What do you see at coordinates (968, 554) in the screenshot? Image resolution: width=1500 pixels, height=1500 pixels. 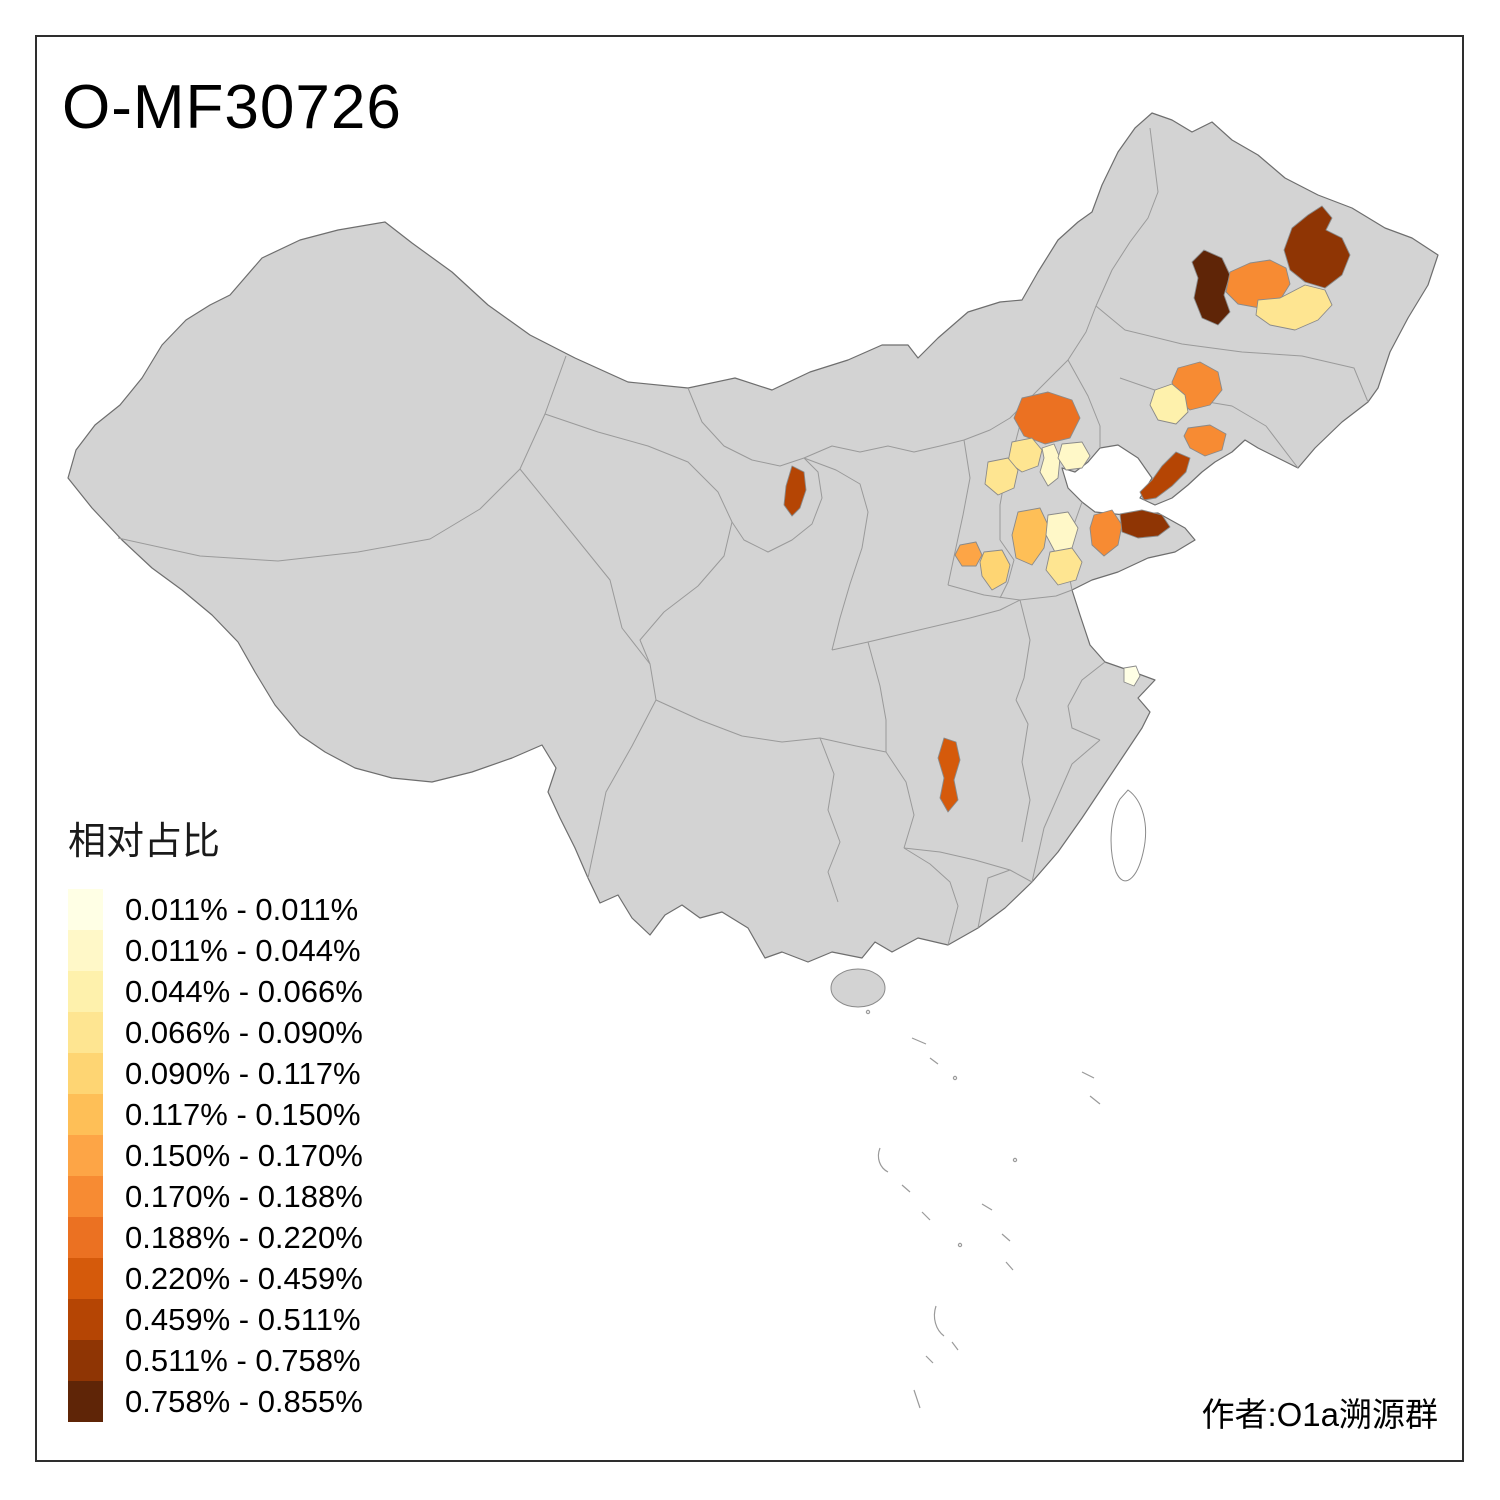 I see `region-shaanxi-center` at bounding box center [968, 554].